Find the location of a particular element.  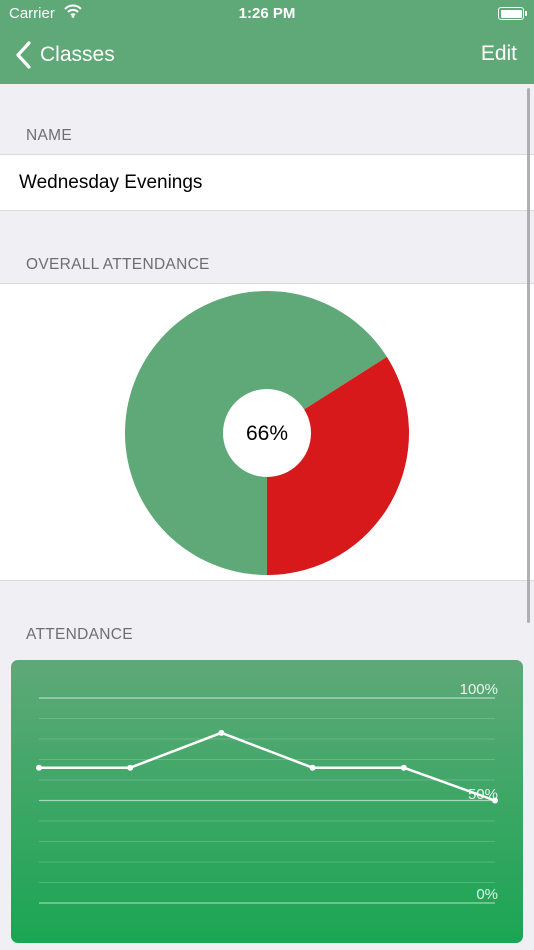

pie-center-label: 66% is located at coordinates (267, 433).